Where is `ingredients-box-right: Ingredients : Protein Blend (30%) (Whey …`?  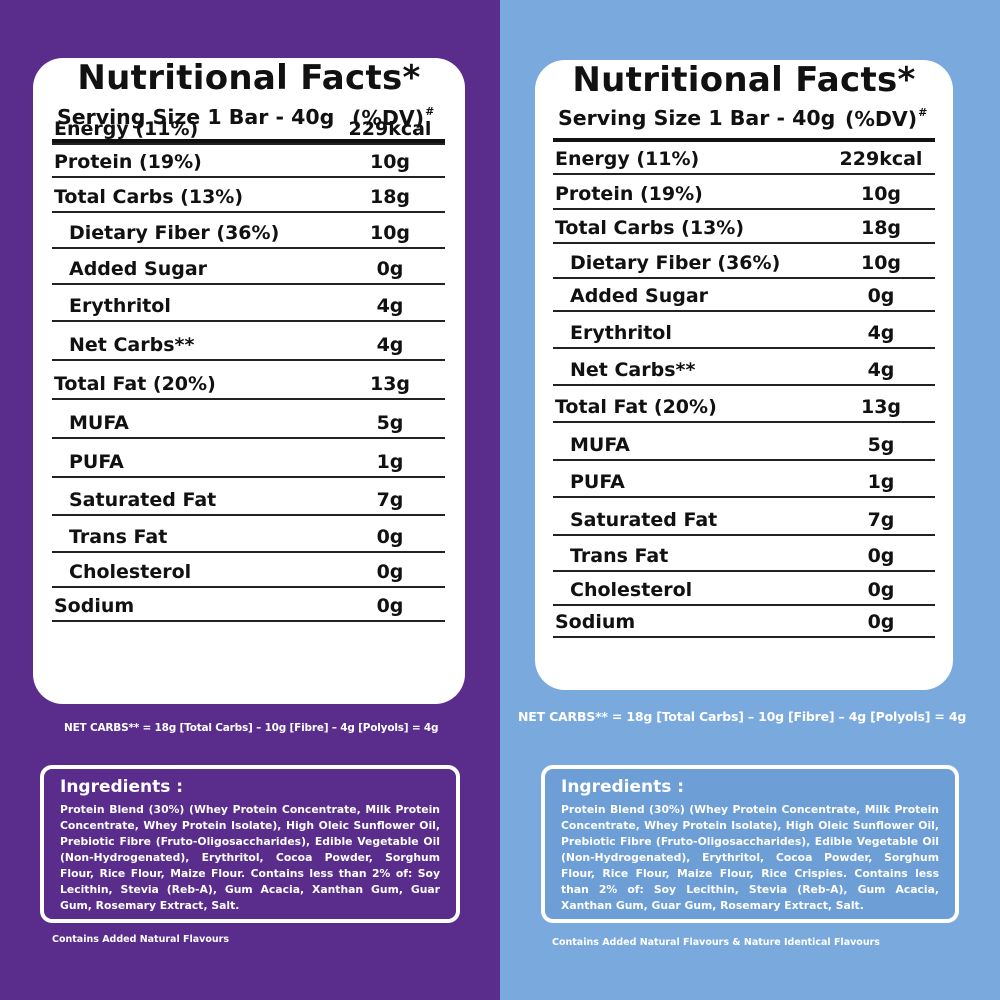
ingredients-box-right: Ingredients : Protein Blend (30%) (Whey … is located at coordinates (750, 844).